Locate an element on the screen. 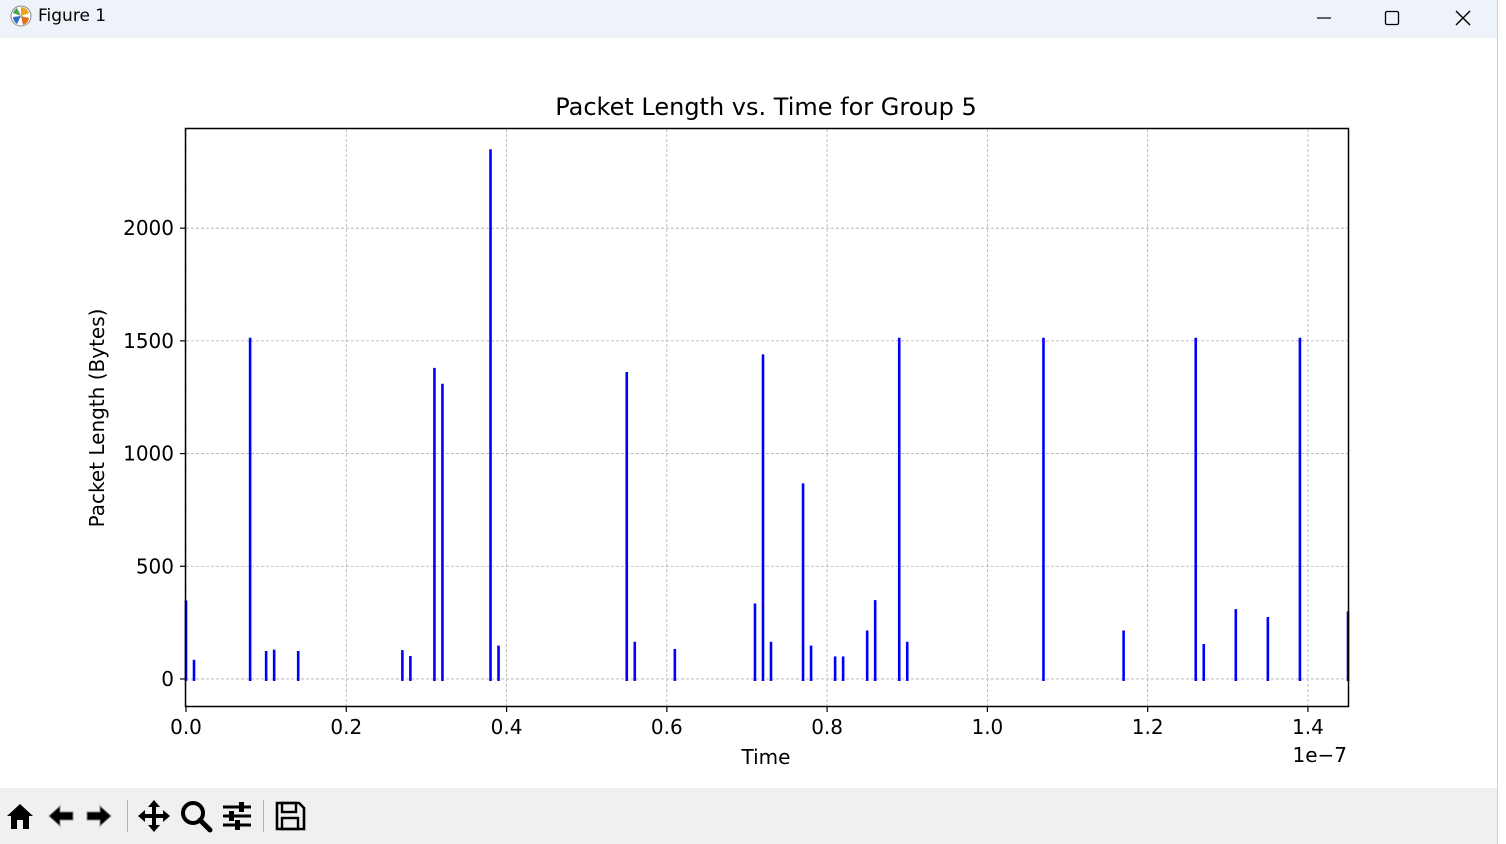 The image size is (1506, 844). maximize-button is located at coordinates (1392, 18).